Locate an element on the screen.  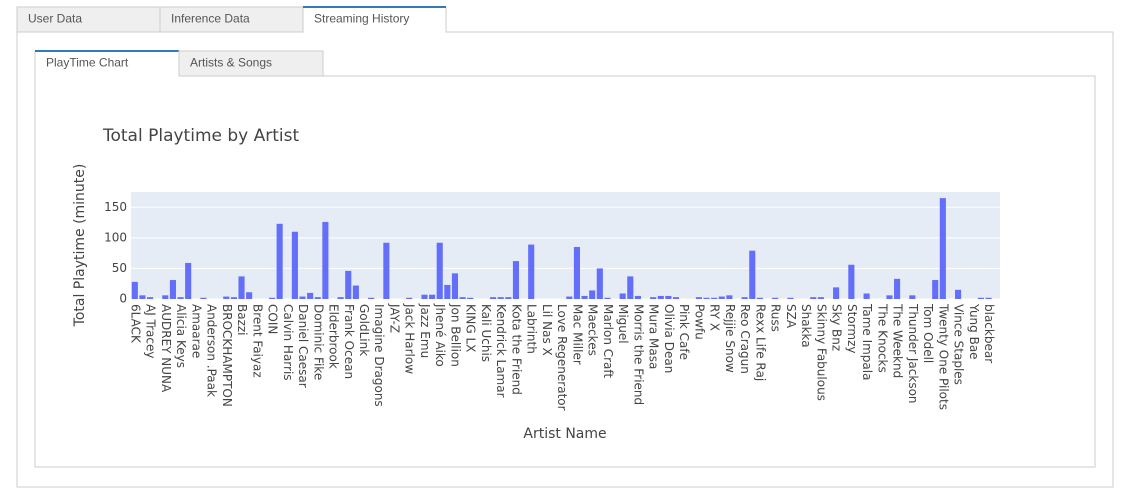
y-tick-label: 150 is located at coordinates (115, 207).